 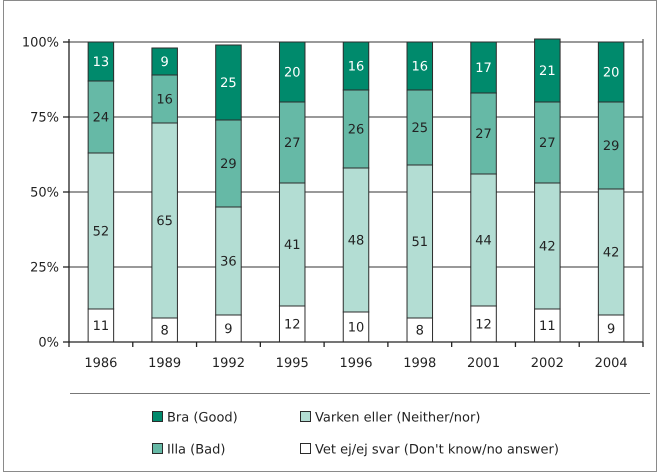 What do you see at coordinates (228, 262) in the screenshot?
I see `data-label: 36` at bounding box center [228, 262].